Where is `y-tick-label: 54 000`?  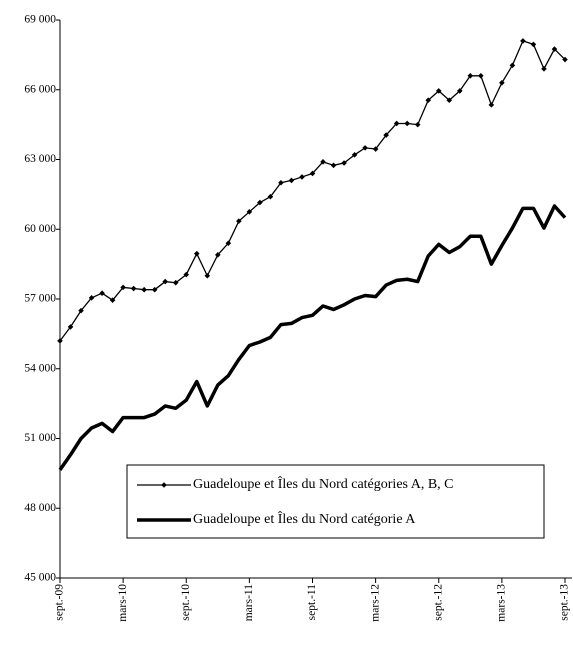 y-tick-label: 54 000 is located at coordinates (40, 368).